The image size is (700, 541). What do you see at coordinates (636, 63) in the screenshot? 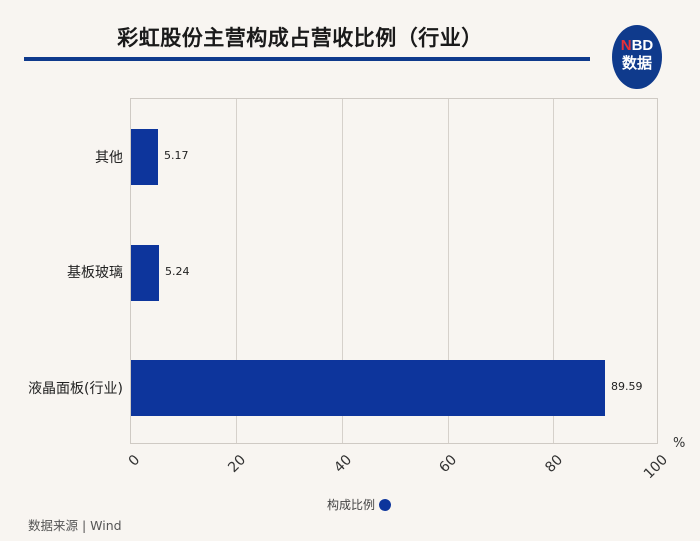
I see `logo-subtext: 数据` at bounding box center [636, 63].